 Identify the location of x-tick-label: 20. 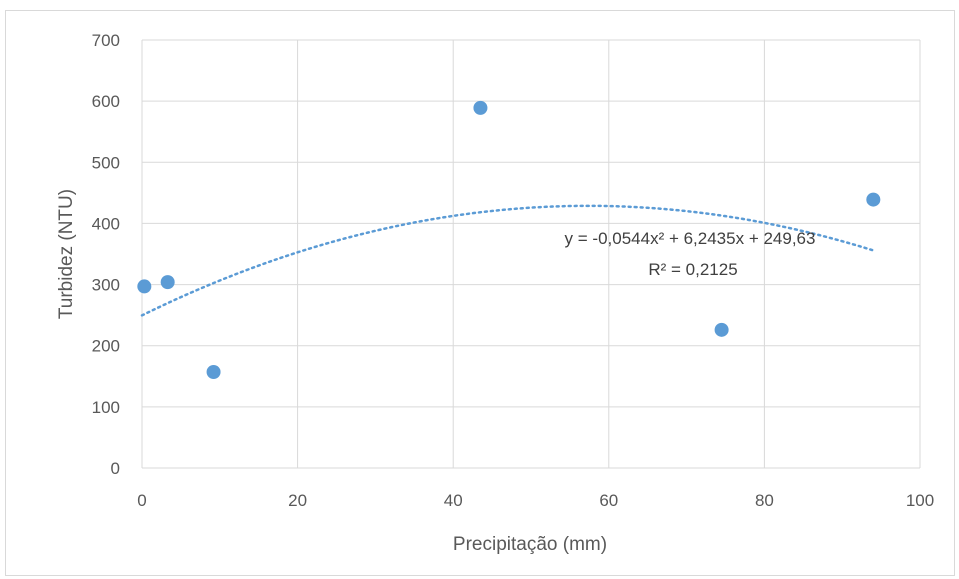
(297, 500).